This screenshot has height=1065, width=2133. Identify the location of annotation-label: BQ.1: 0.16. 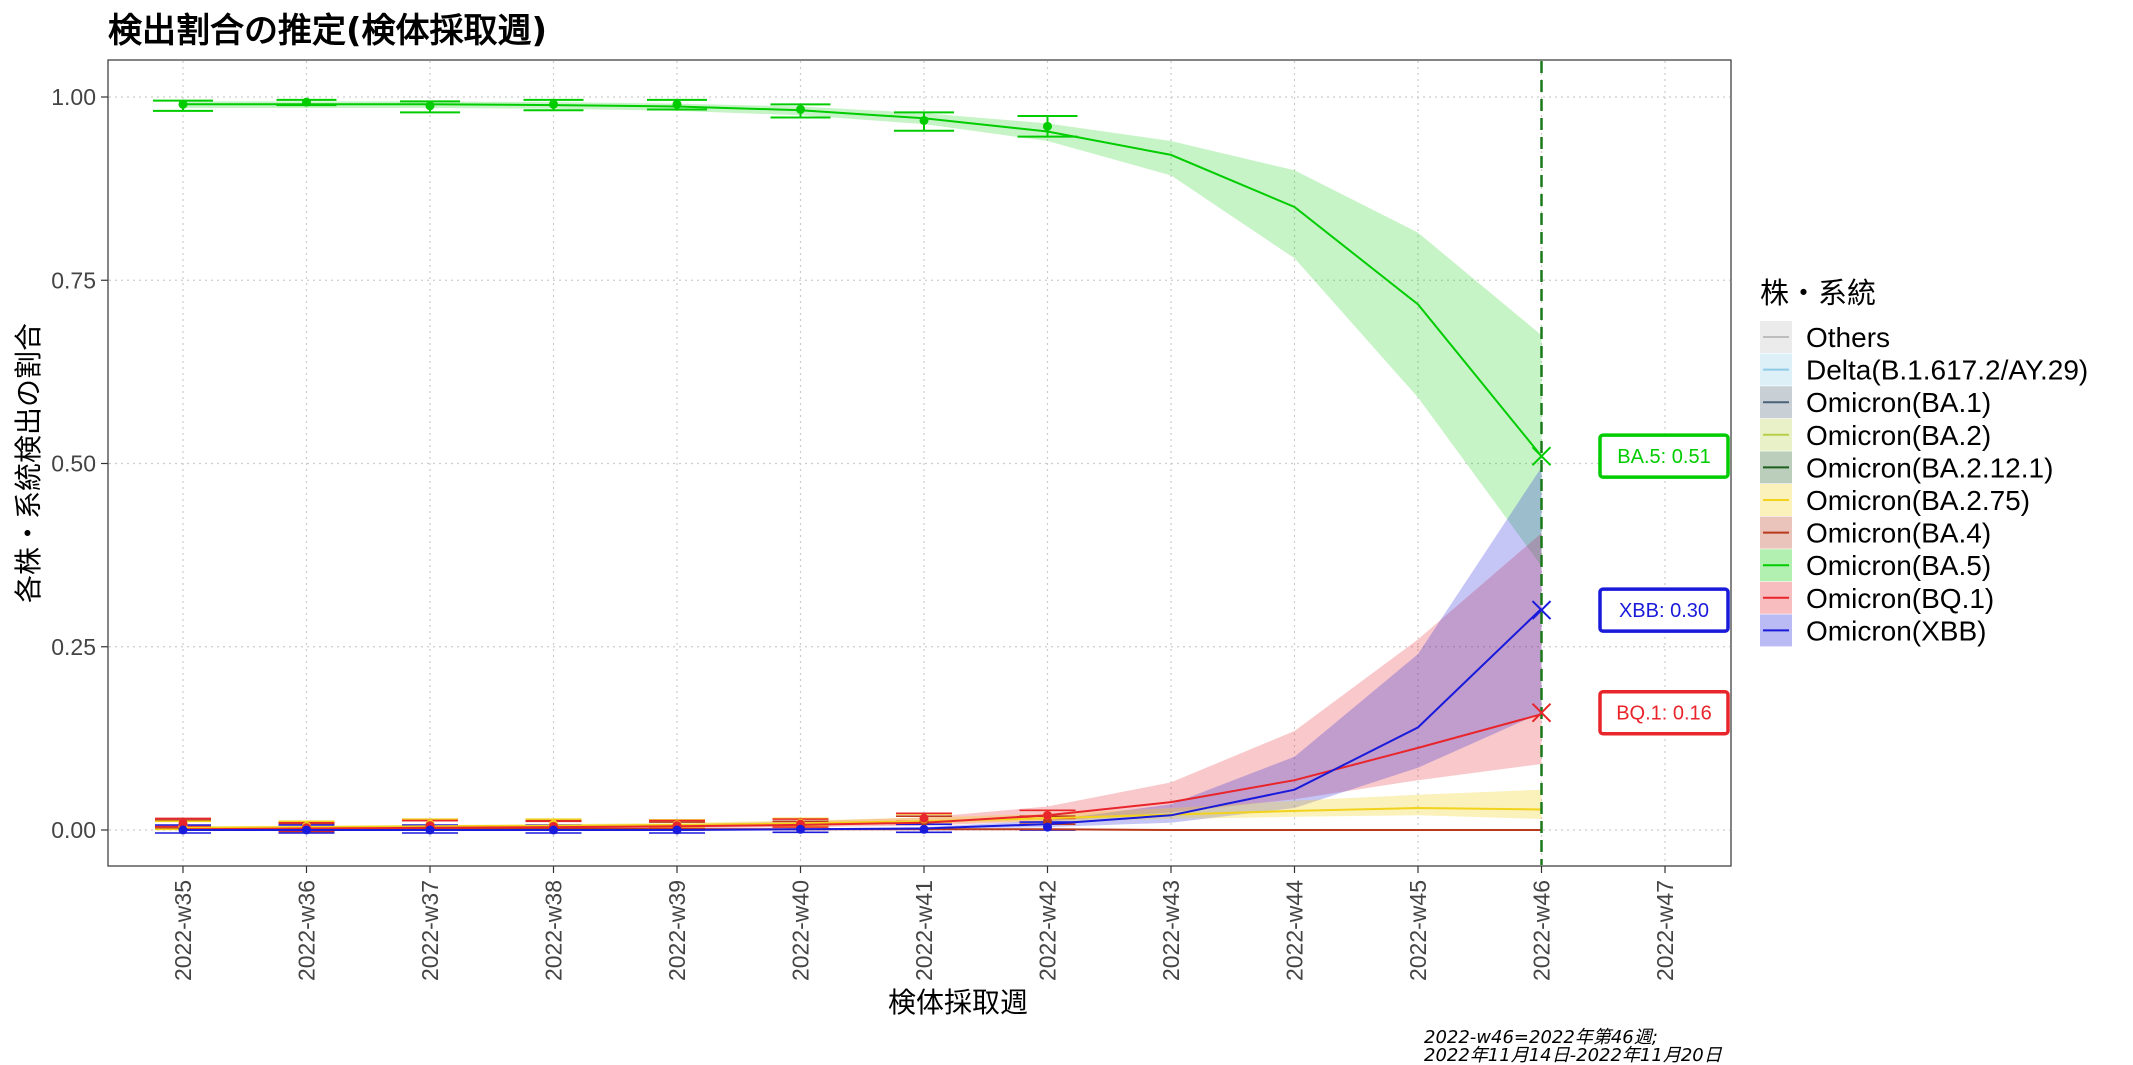
(1664, 714).